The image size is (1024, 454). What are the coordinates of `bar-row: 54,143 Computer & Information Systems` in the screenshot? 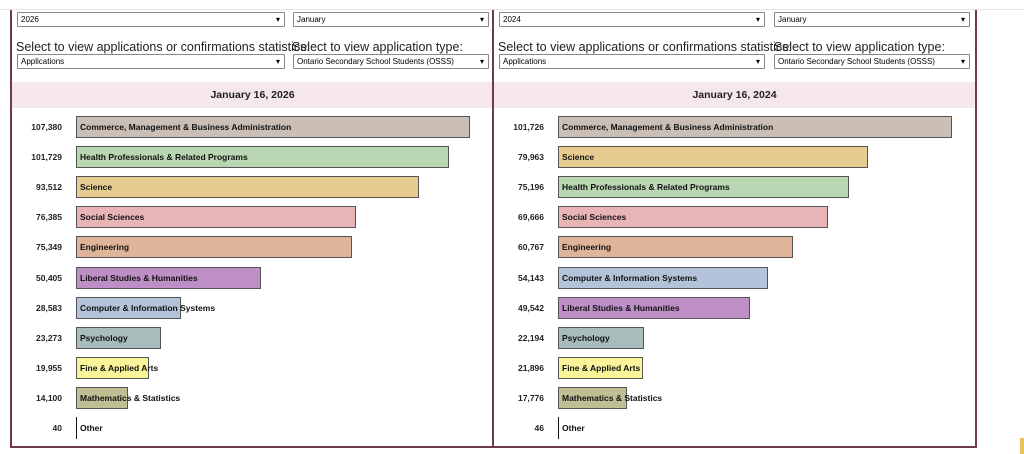 It's located at (734, 277).